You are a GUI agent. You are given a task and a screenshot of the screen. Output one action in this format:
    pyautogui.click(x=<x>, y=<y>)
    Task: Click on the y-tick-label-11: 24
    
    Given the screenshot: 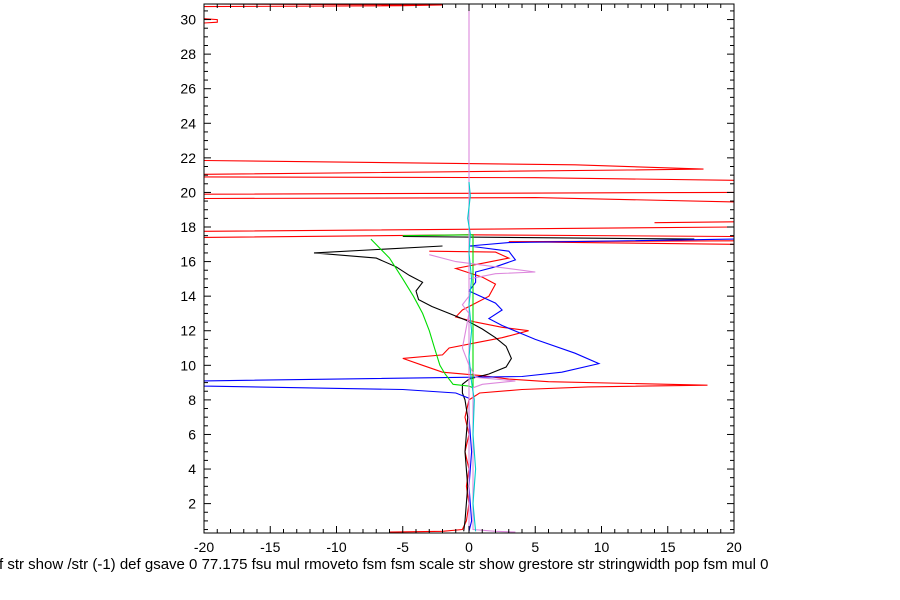 What is the action you would take?
    pyautogui.click(x=188, y=123)
    